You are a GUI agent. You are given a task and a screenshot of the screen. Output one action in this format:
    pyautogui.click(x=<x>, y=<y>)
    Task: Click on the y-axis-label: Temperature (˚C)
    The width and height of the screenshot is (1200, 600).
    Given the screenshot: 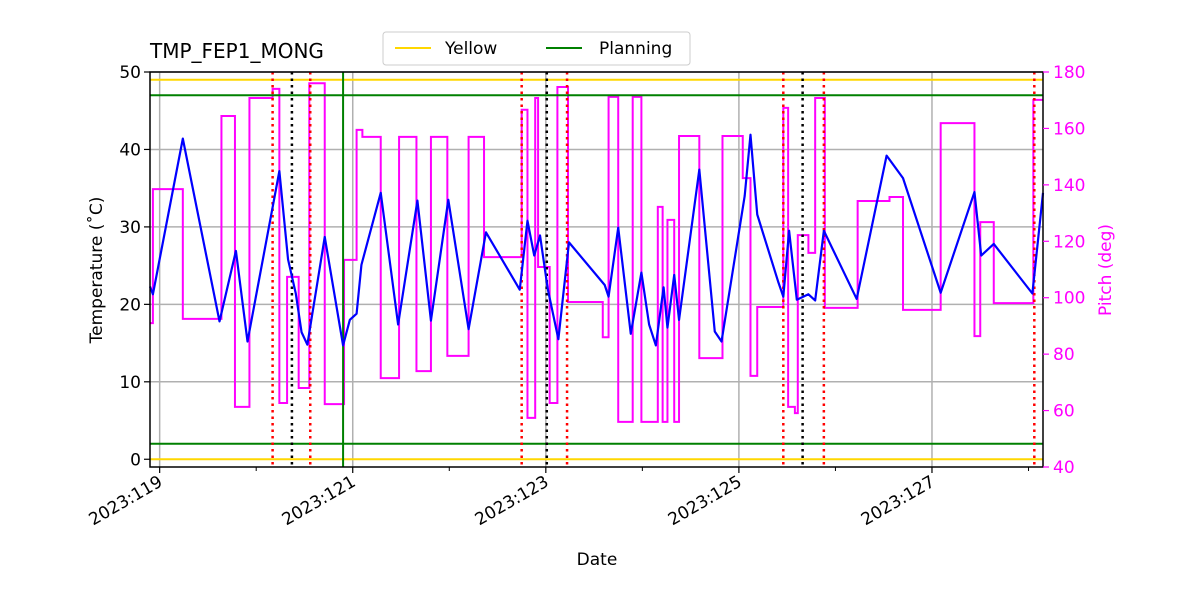 What is the action you would take?
    pyautogui.click(x=96, y=271)
    